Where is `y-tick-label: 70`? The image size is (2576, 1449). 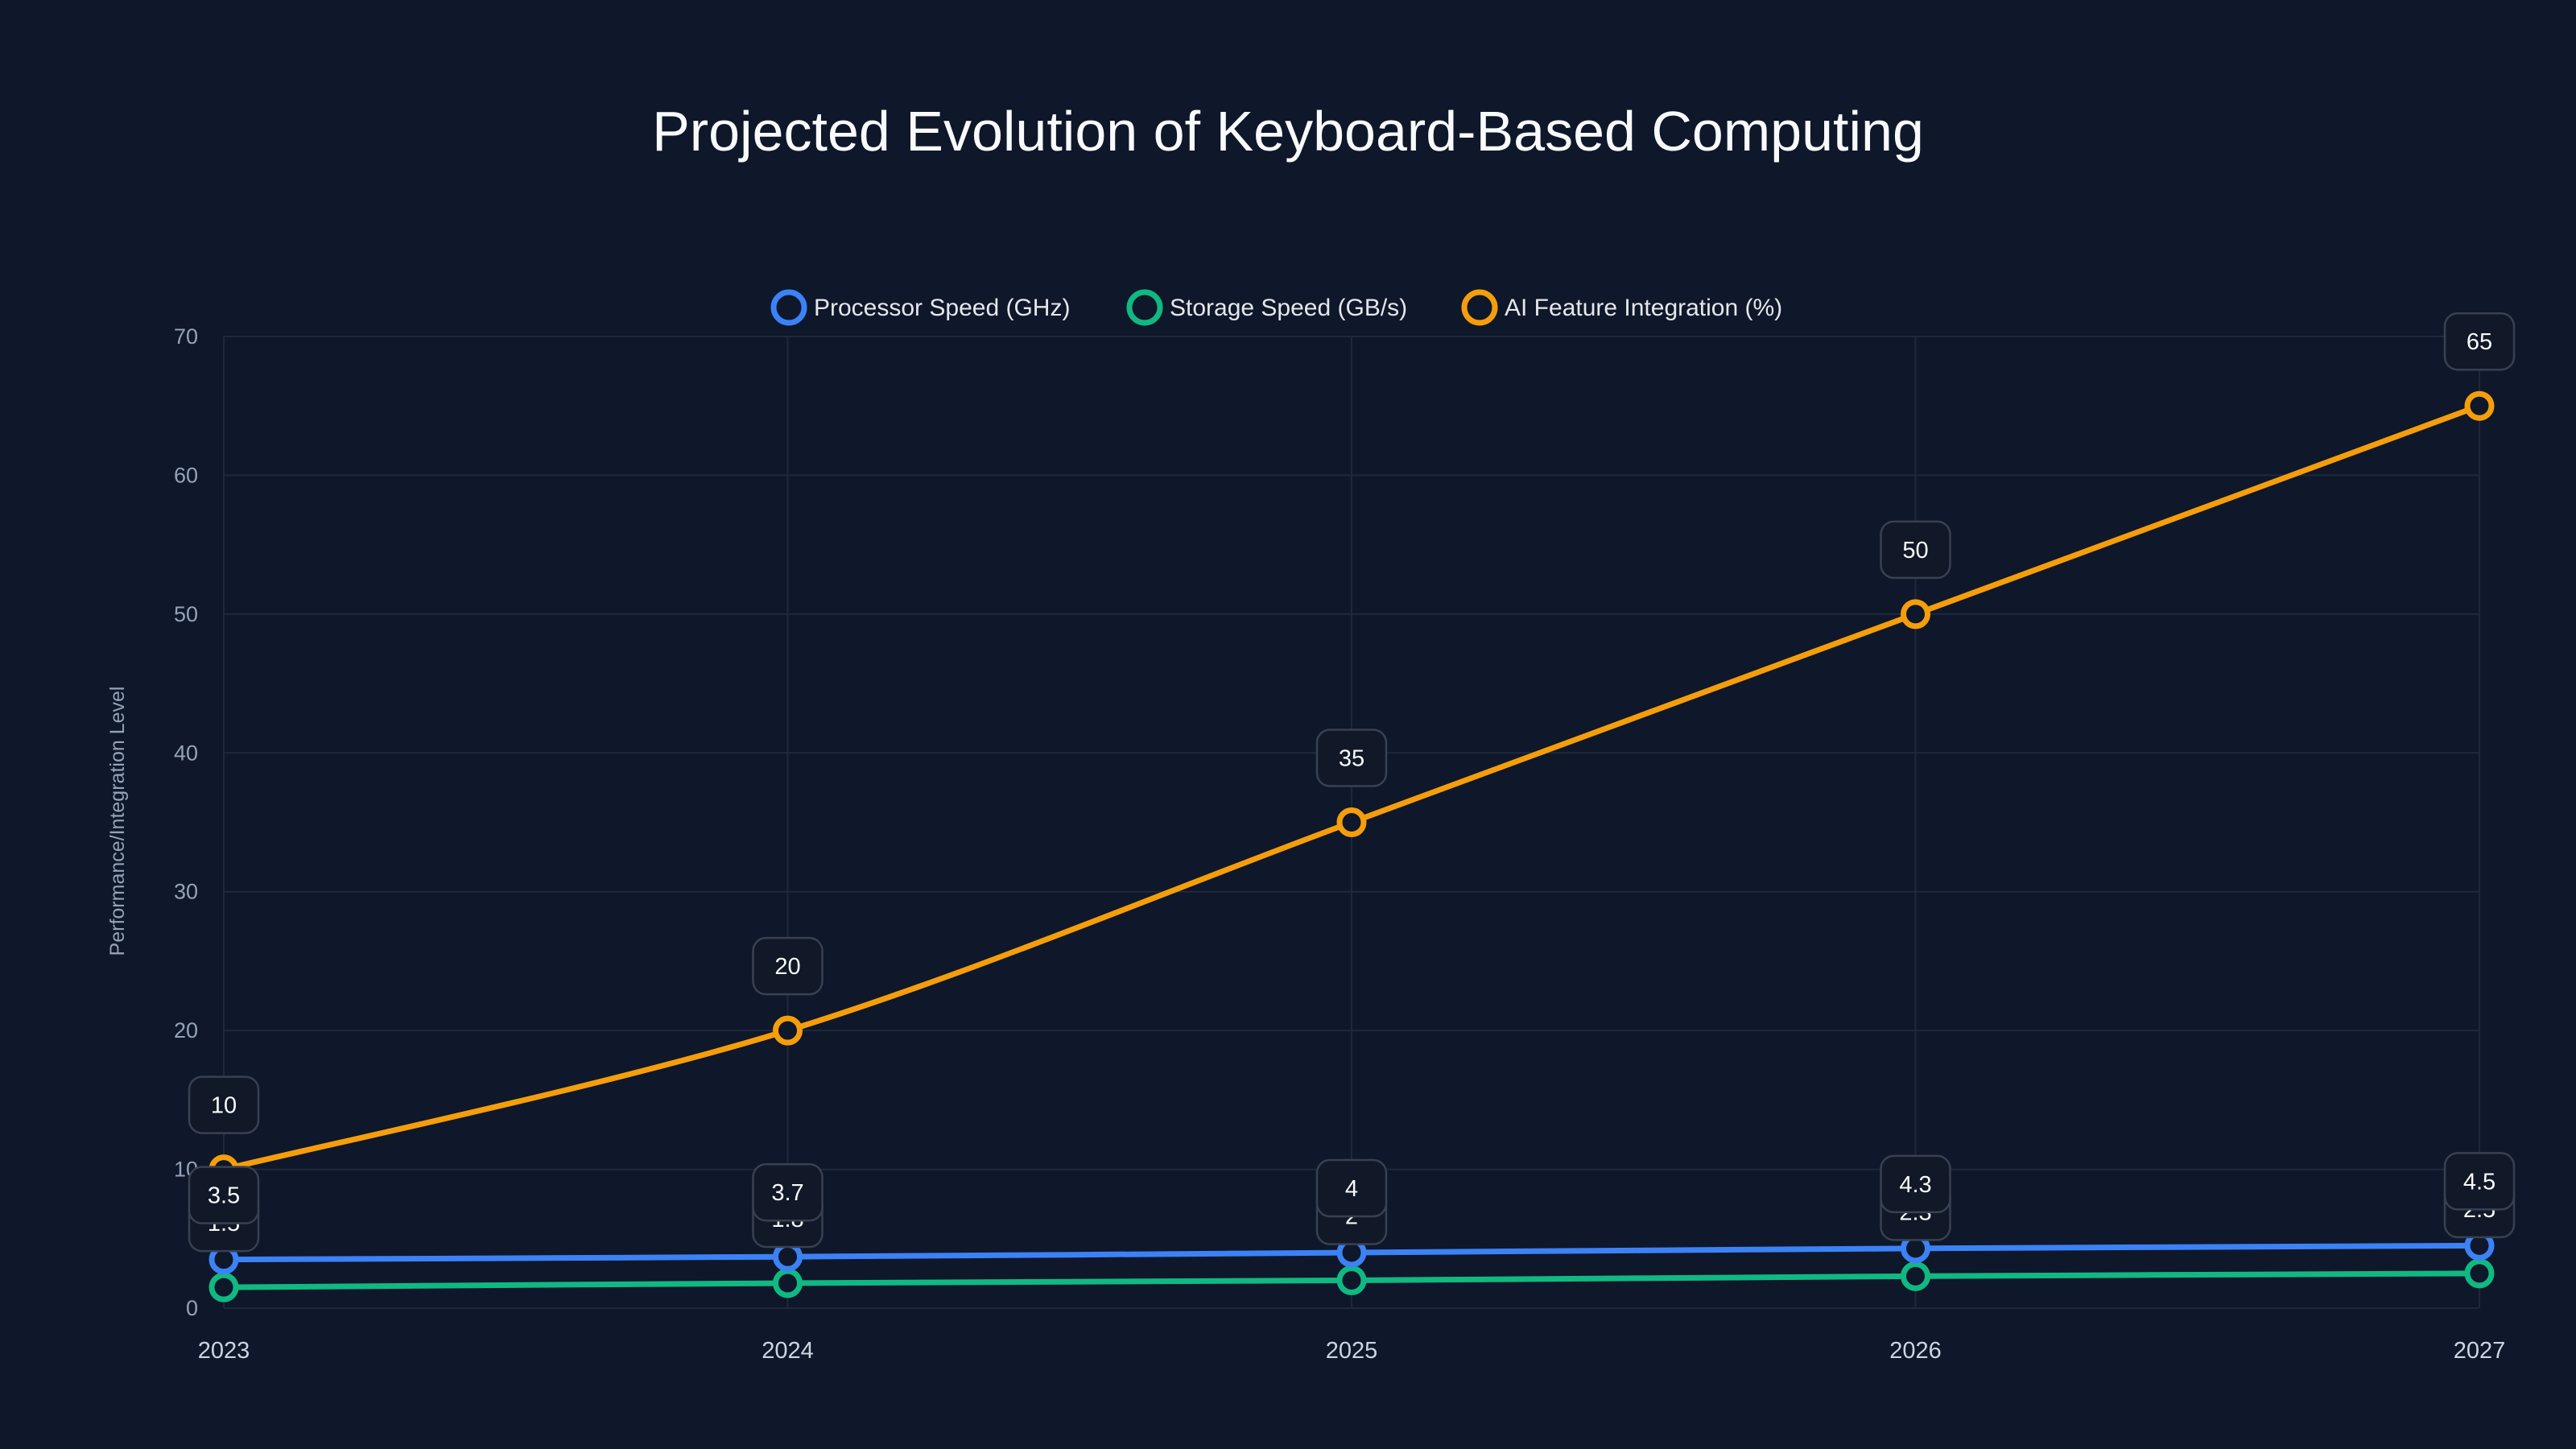
y-tick-label: 70 is located at coordinates (186, 336).